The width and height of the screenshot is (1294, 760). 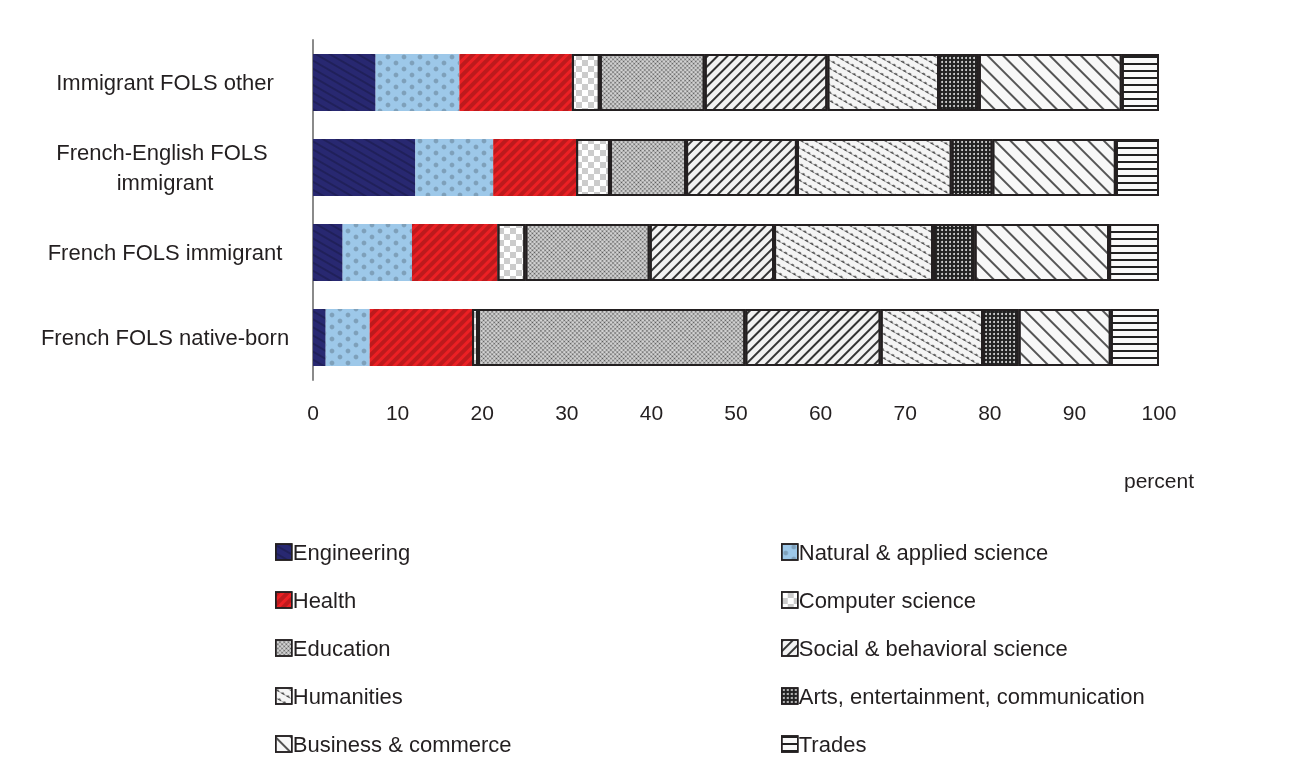 What do you see at coordinates (313, 412) in the screenshot?
I see `x-tick-label: 0` at bounding box center [313, 412].